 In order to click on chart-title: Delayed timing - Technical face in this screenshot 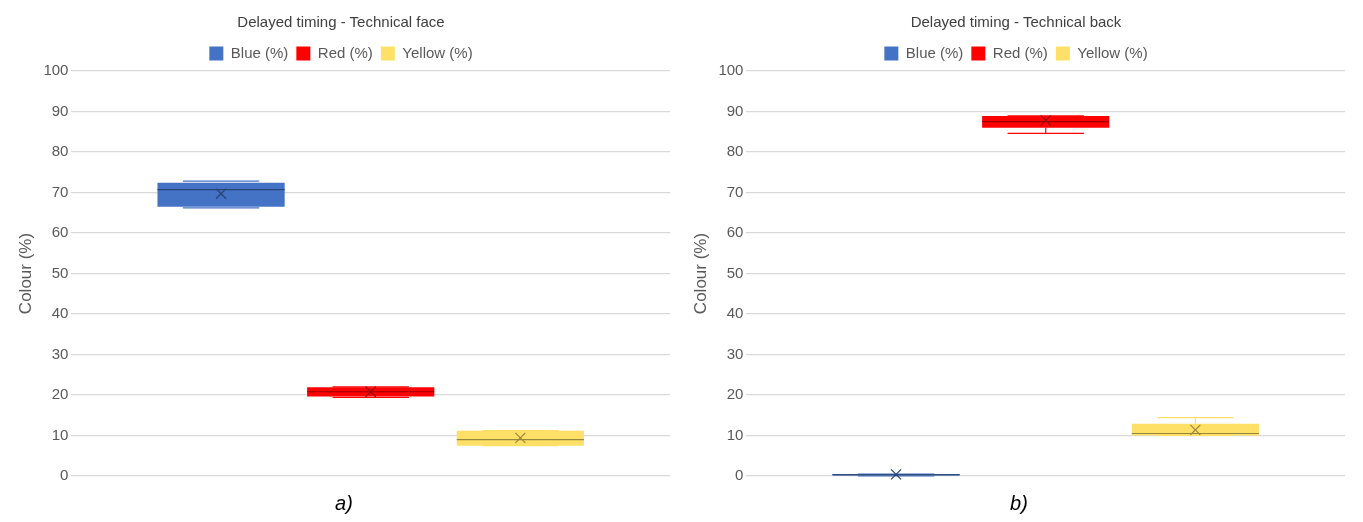, I will do `click(341, 22)`.